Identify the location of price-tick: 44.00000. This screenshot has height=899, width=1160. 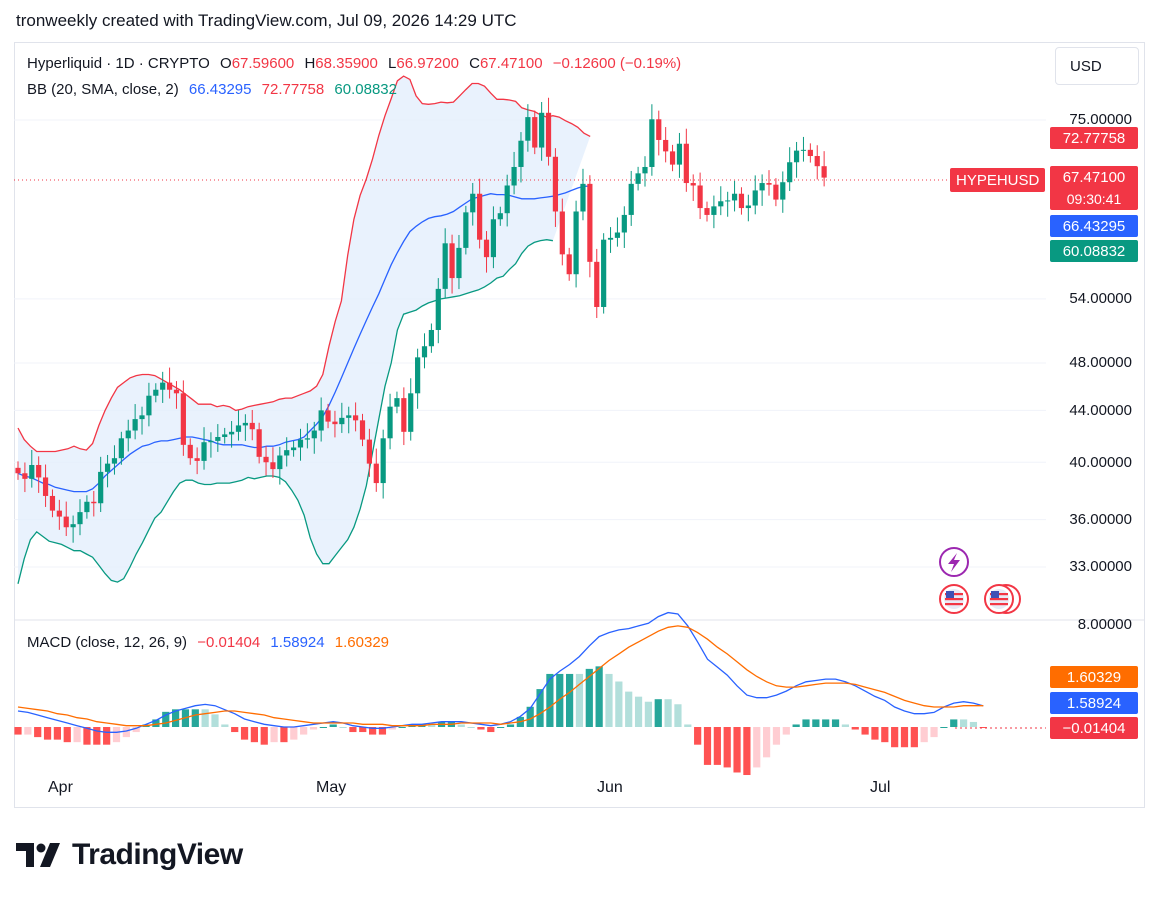
(1100, 410).